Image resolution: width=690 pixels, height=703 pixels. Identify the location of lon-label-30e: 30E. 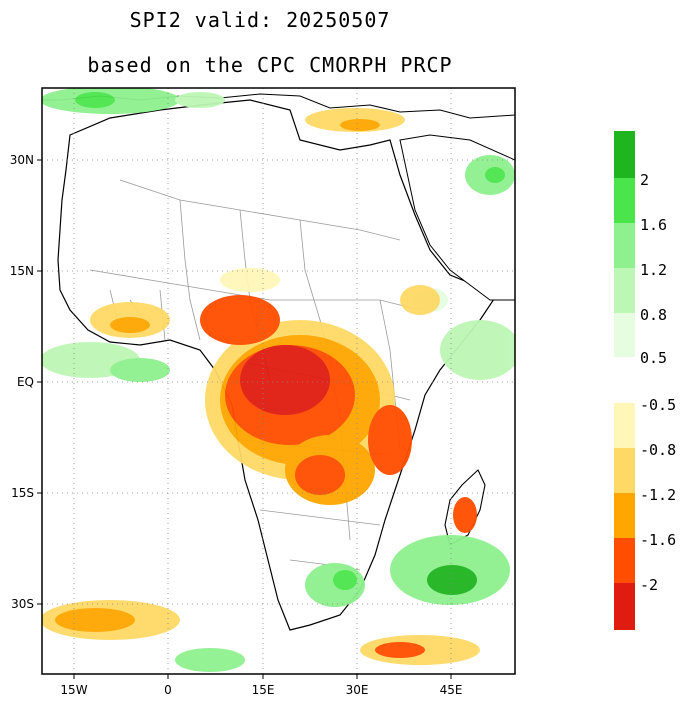
(357, 690).